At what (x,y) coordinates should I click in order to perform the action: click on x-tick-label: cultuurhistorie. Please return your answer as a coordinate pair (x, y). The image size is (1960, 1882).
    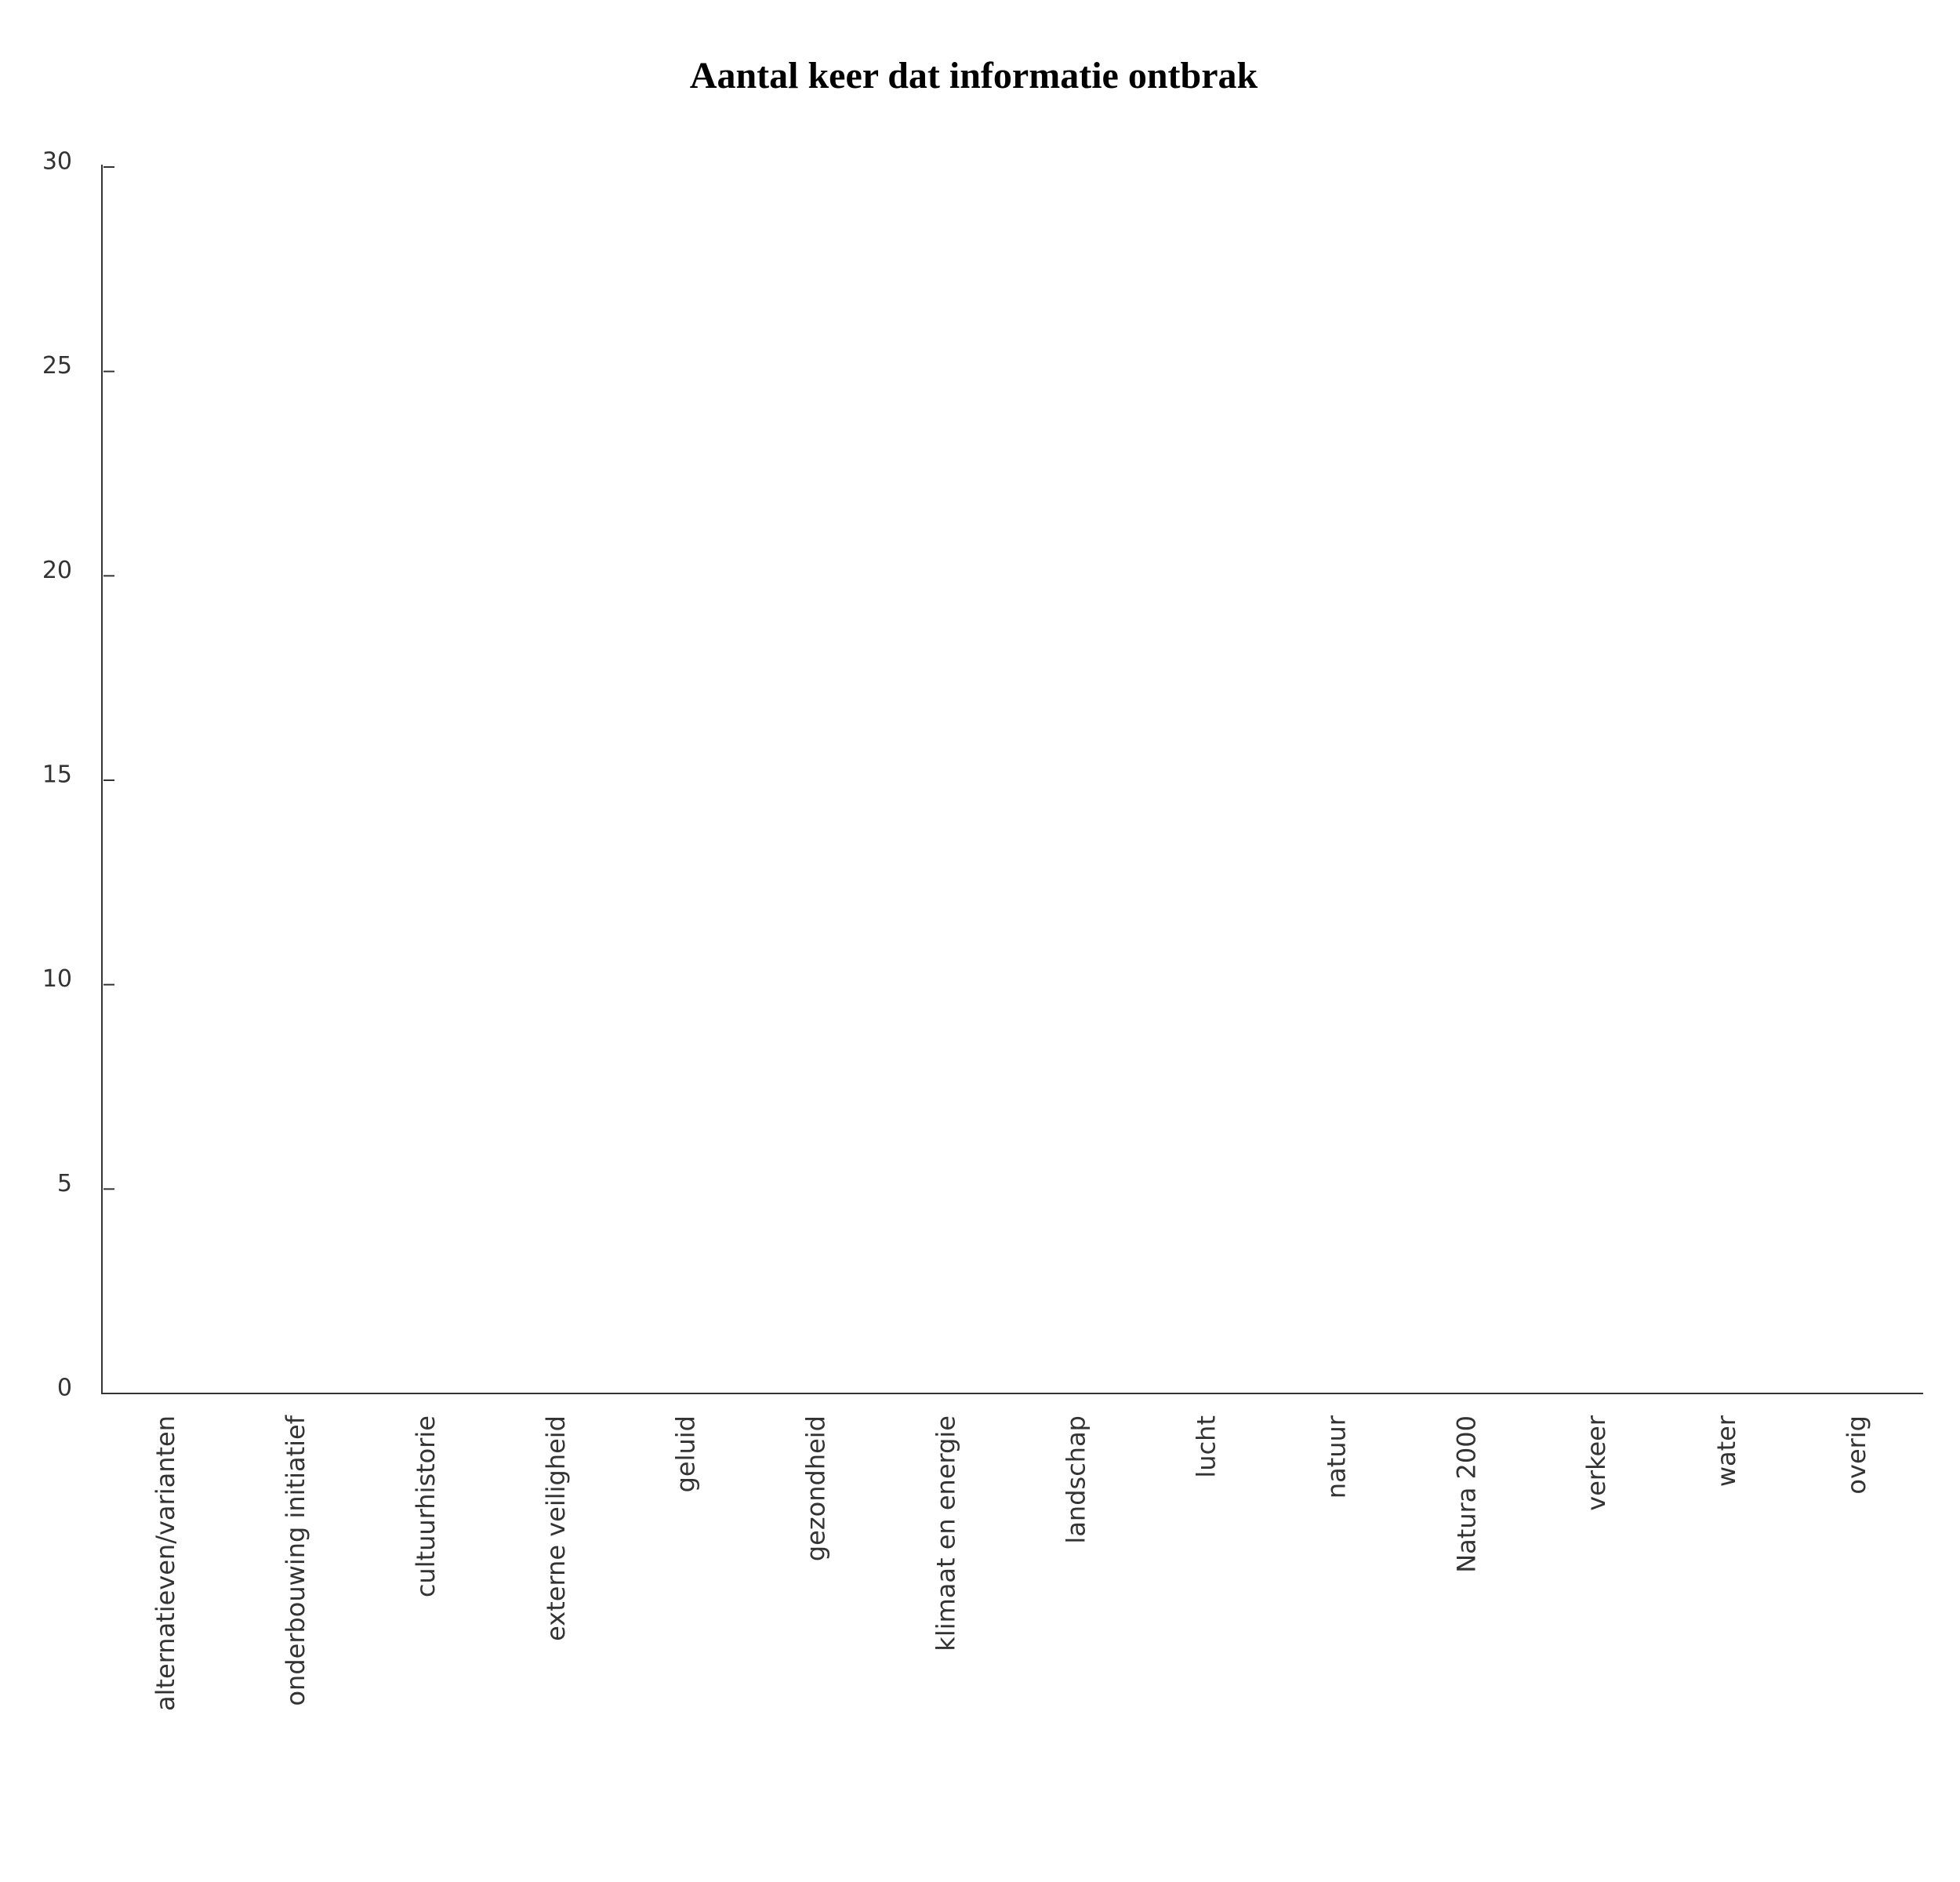
    Looking at the image, I should click on (426, 1506).